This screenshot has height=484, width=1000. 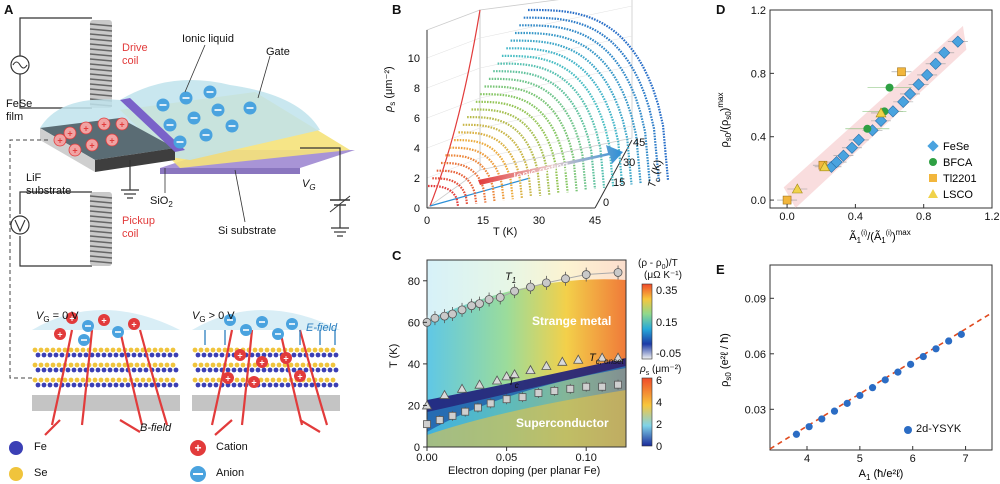 I want to click on cbar2-tick: 4, so click(x=659, y=403).